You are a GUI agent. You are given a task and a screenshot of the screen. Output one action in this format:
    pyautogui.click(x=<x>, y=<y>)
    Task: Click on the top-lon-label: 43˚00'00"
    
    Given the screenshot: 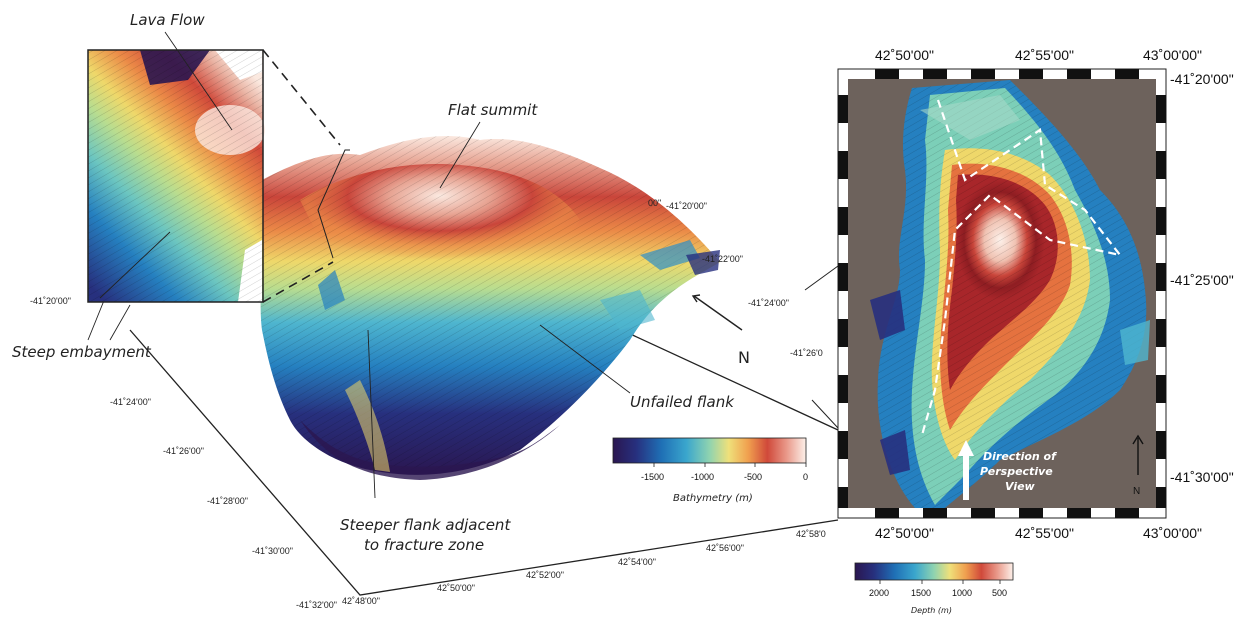 What is the action you would take?
    pyautogui.click(x=1172, y=55)
    